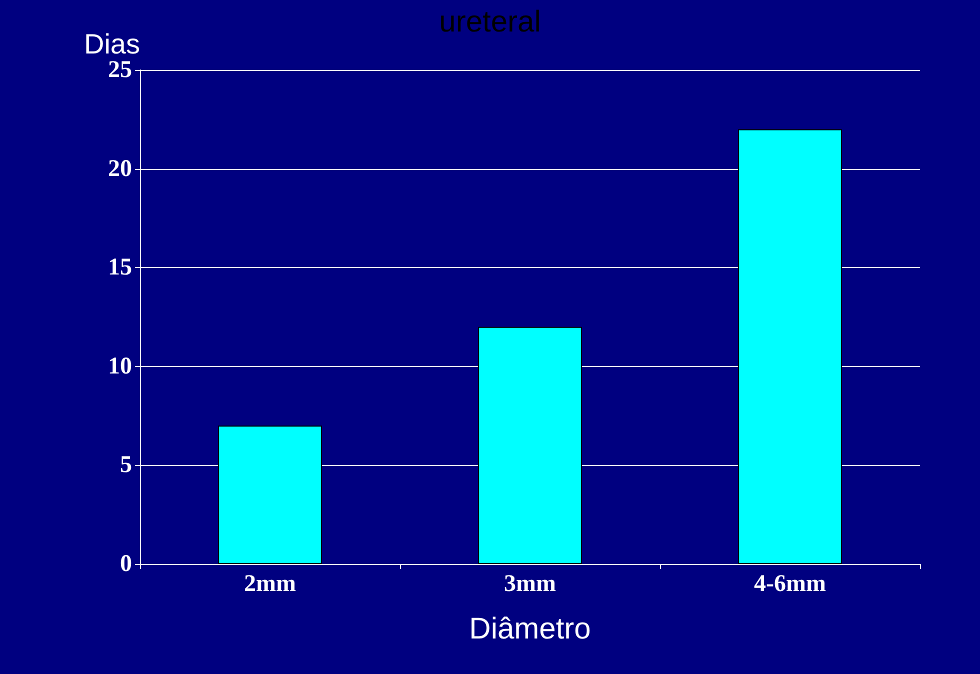 This screenshot has height=674, width=980. I want to click on y-tick-label: 25, so click(120, 70).